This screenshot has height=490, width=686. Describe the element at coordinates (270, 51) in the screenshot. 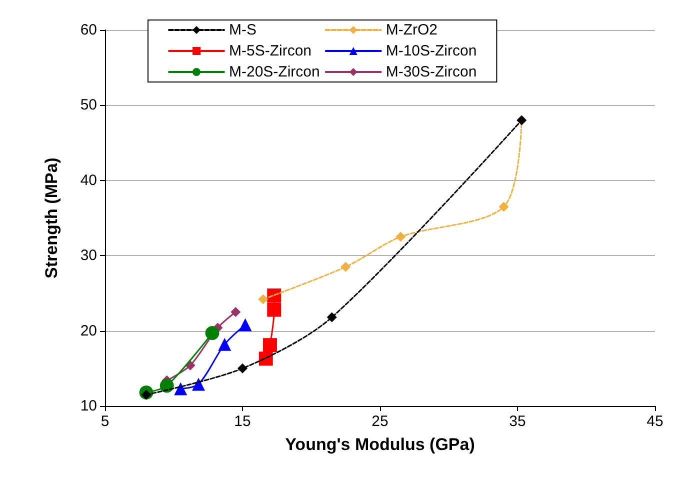

I see `legend-label: M-5S-Zircon` at that location.